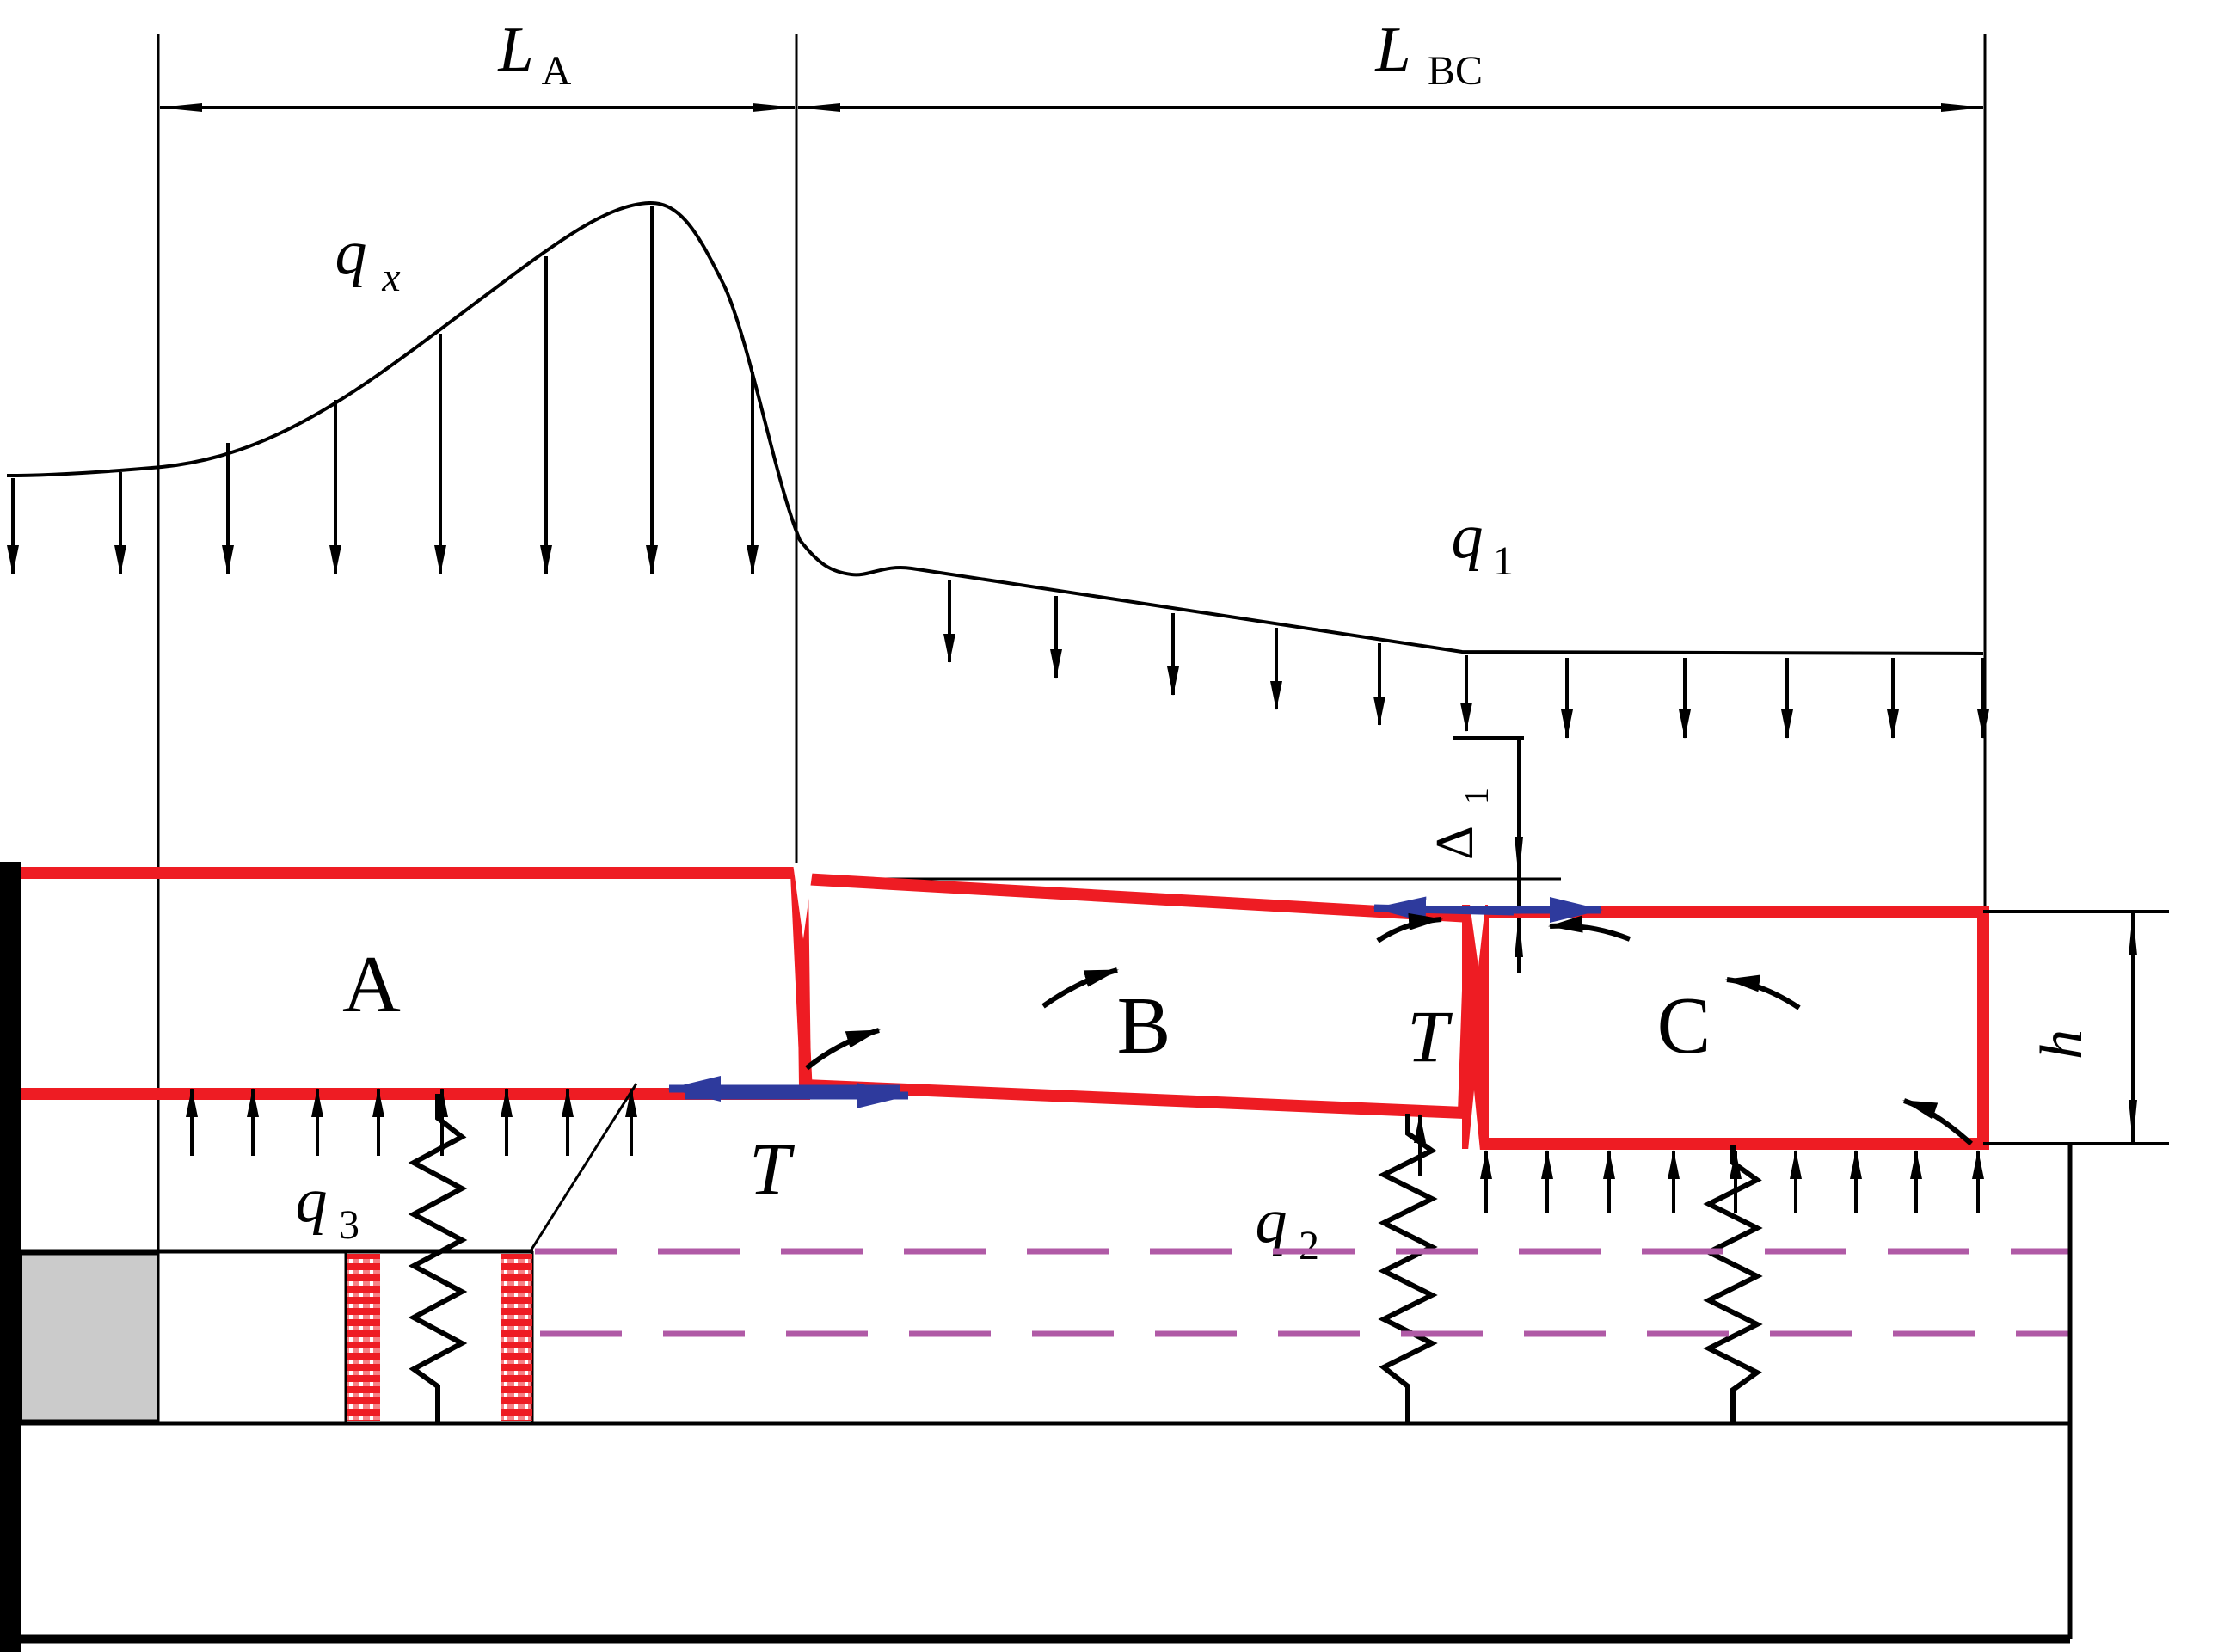  What do you see at coordinates (1456, 71) in the screenshot?
I see `dimension-label-lbc-sub: BC` at bounding box center [1456, 71].